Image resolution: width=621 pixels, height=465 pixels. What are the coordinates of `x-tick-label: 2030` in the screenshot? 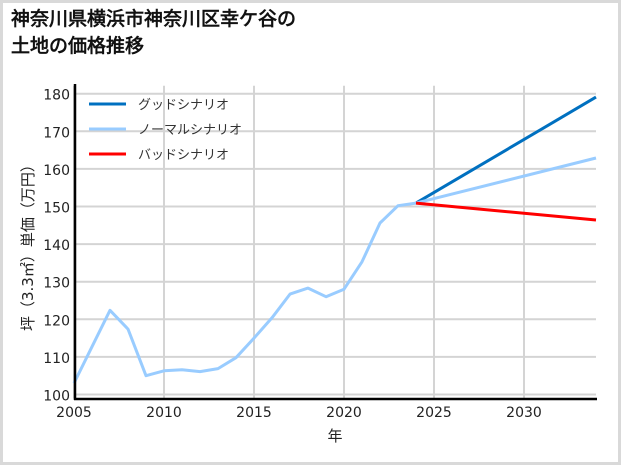 It's located at (524, 413).